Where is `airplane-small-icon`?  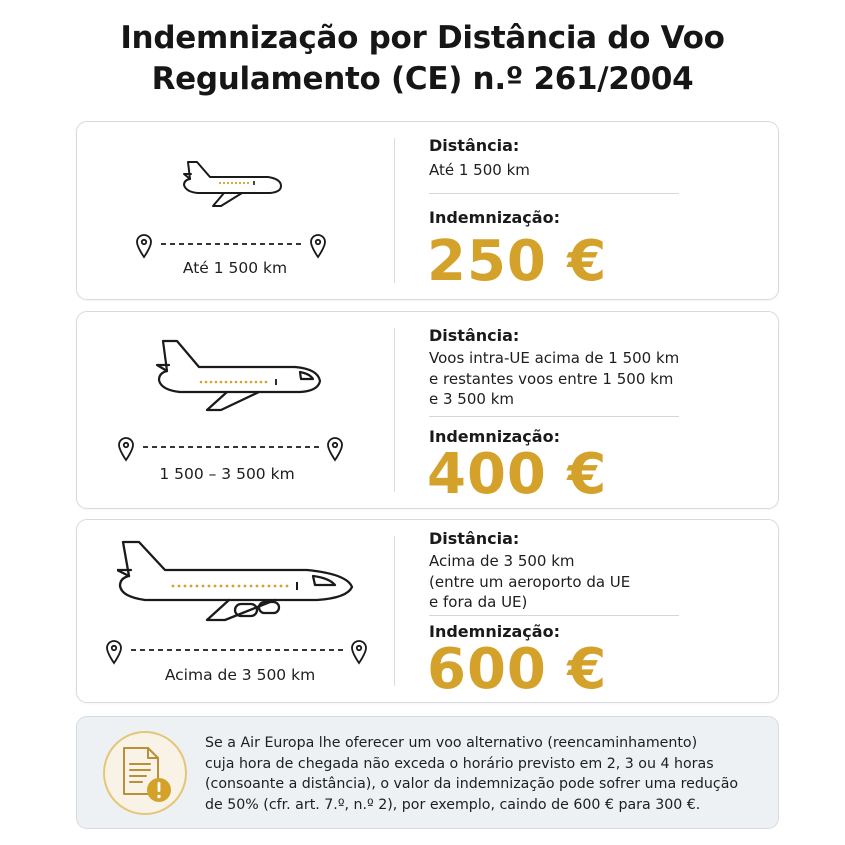 airplane-small-icon is located at coordinates (232, 184).